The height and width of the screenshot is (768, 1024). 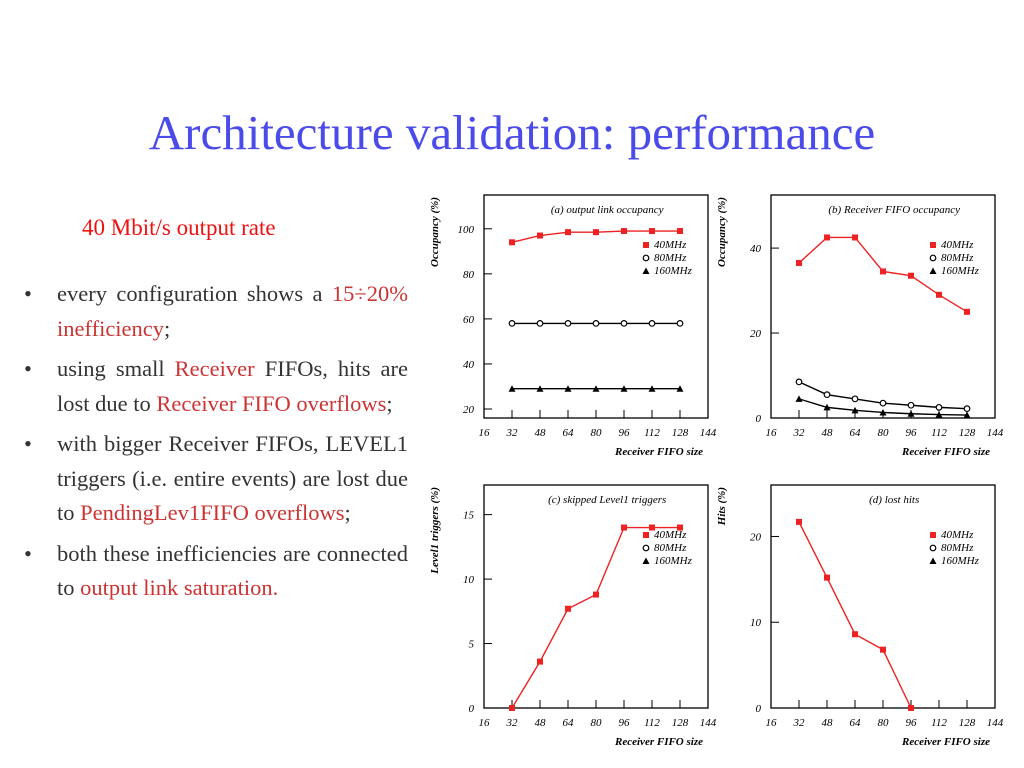 I want to click on y-tick-label: 40, so click(x=756, y=249).